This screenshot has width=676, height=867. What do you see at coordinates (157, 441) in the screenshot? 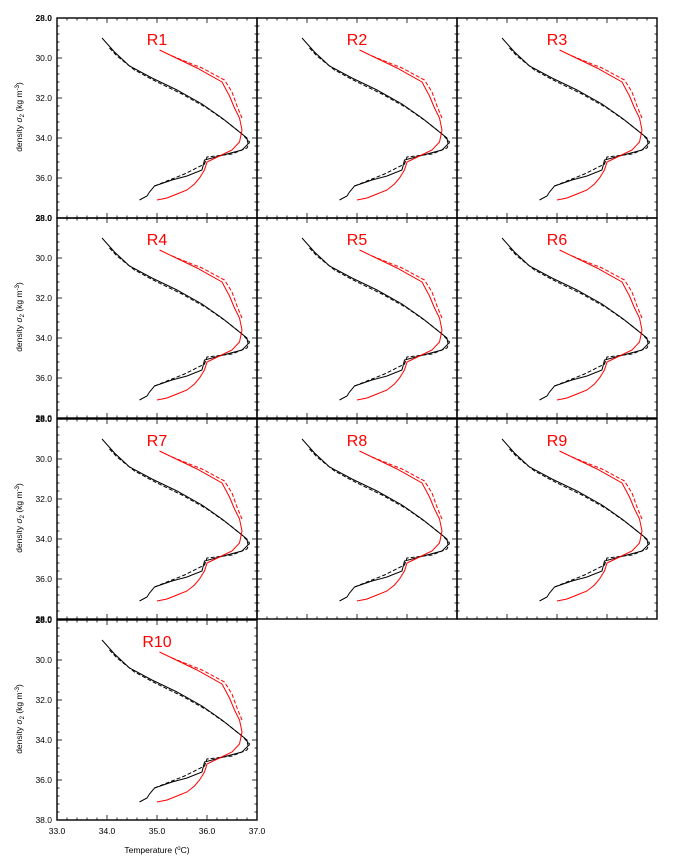
I see `panel-label: R7` at bounding box center [157, 441].